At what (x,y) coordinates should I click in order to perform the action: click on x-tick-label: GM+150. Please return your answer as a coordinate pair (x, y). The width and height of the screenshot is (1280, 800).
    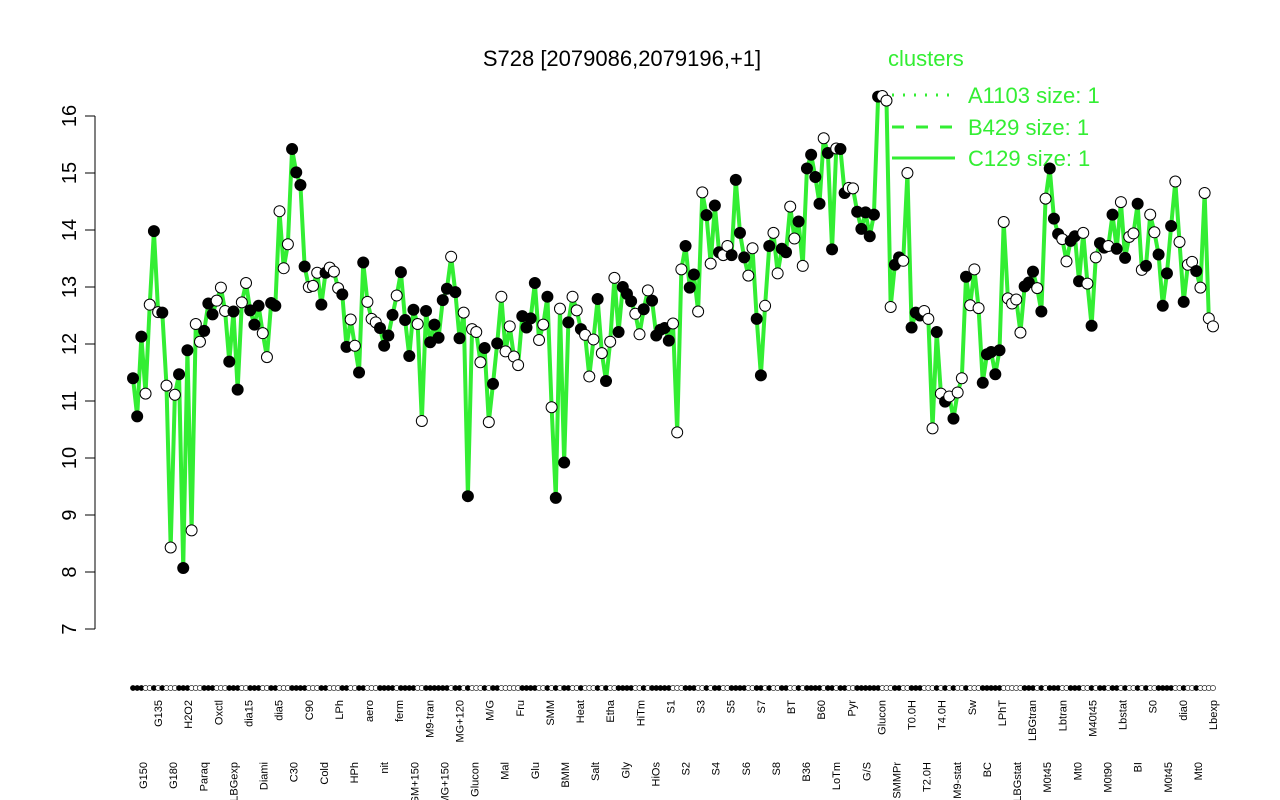
    Looking at the image, I should click on (415, 781).